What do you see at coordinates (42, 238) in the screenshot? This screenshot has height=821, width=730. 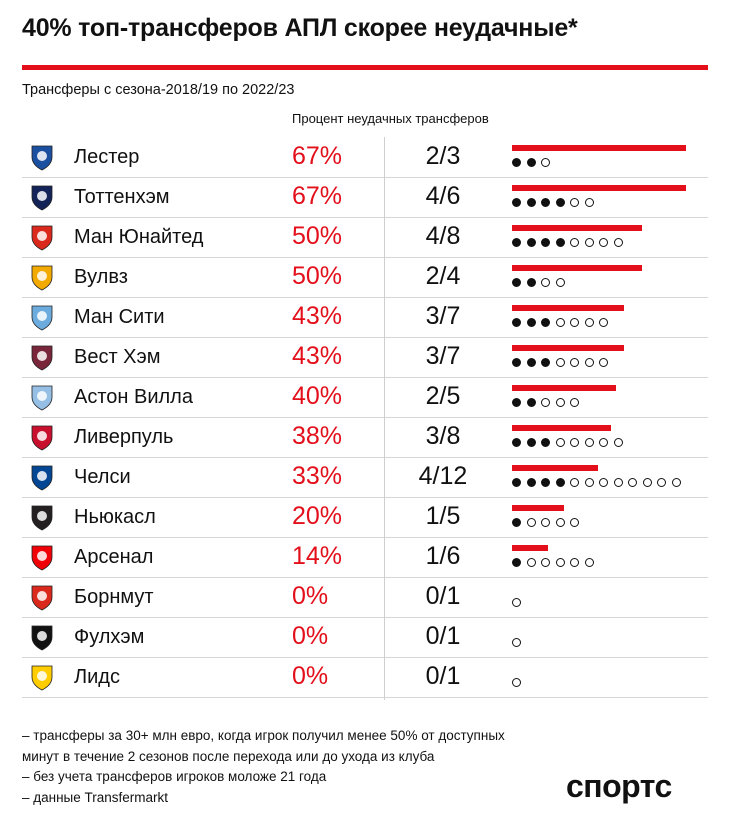 I see `man-united-logo` at bounding box center [42, 238].